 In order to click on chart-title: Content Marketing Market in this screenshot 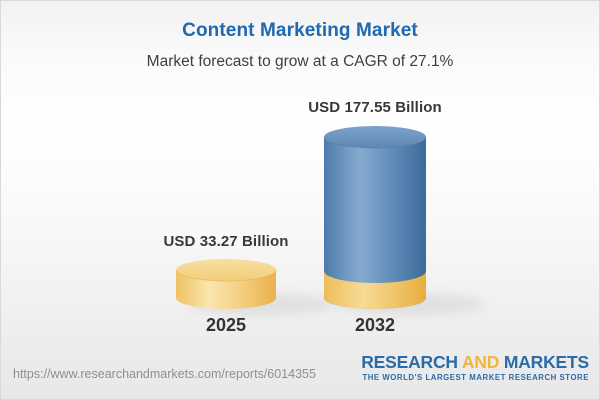, I will do `click(300, 30)`.